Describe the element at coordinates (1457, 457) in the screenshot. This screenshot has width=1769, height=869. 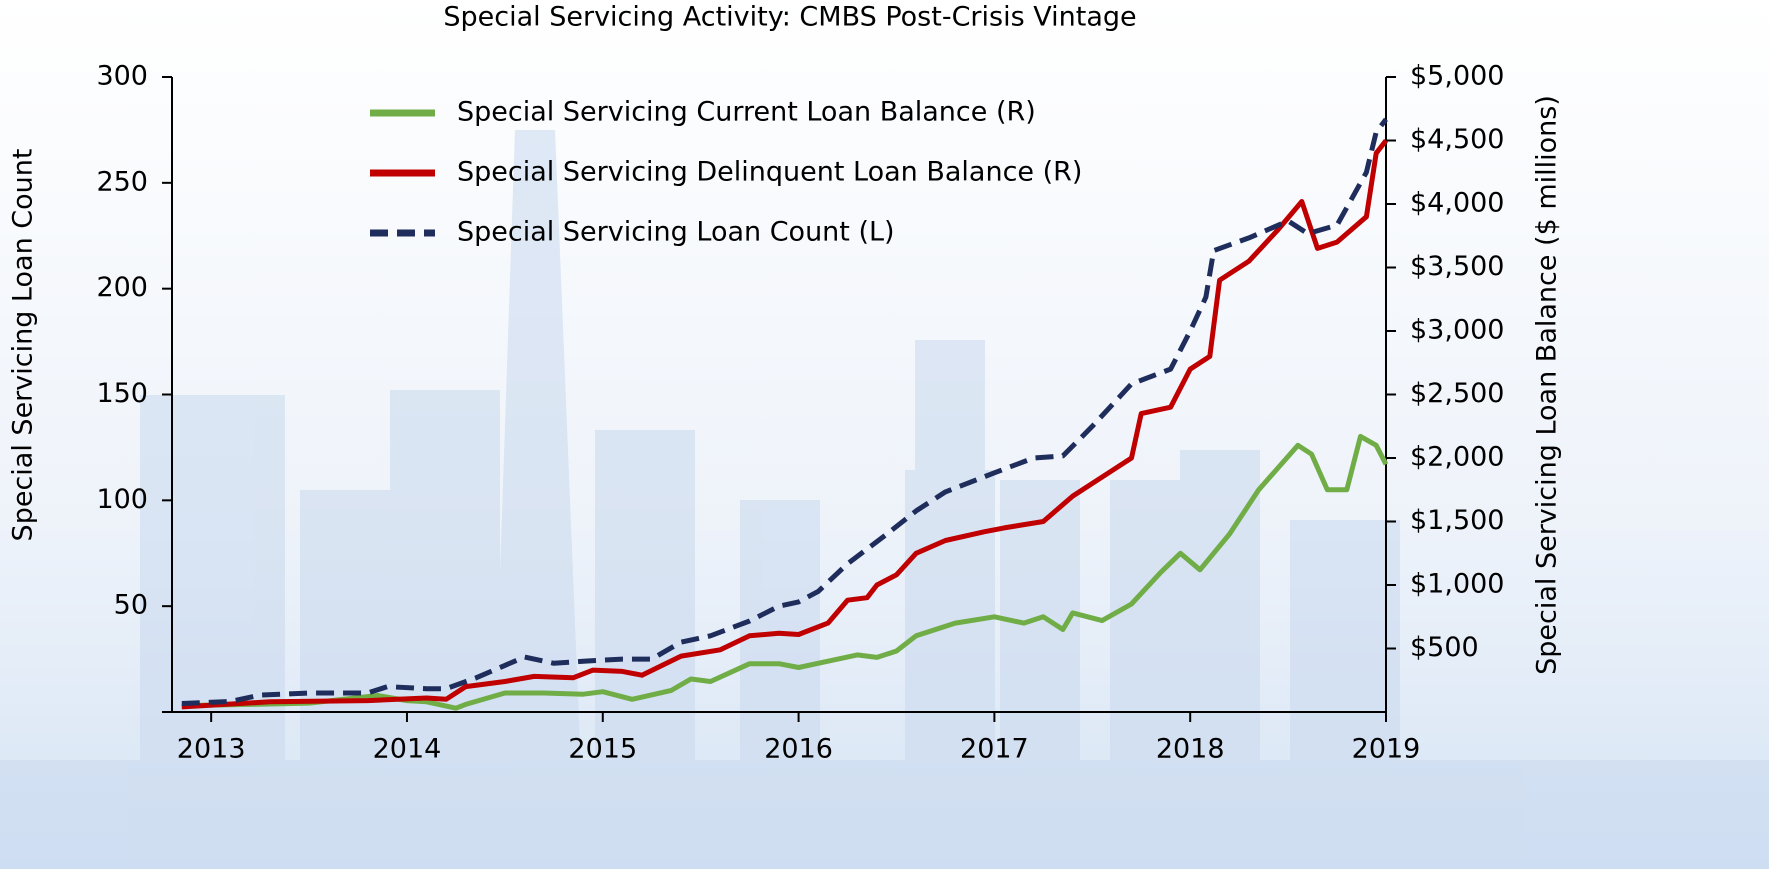
I see `y2-tick-label: $2,000` at that location.